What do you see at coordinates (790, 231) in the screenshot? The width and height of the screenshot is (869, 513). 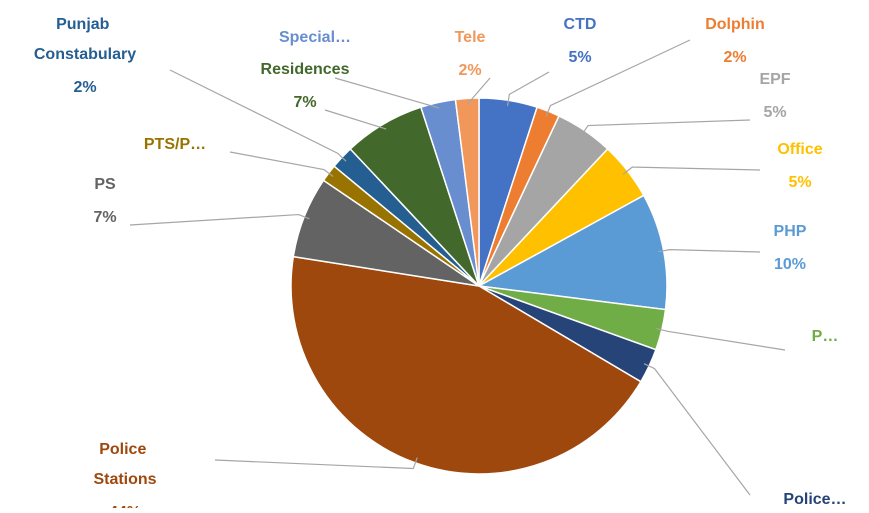 I see `slice-label: PHP` at bounding box center [790, 231].